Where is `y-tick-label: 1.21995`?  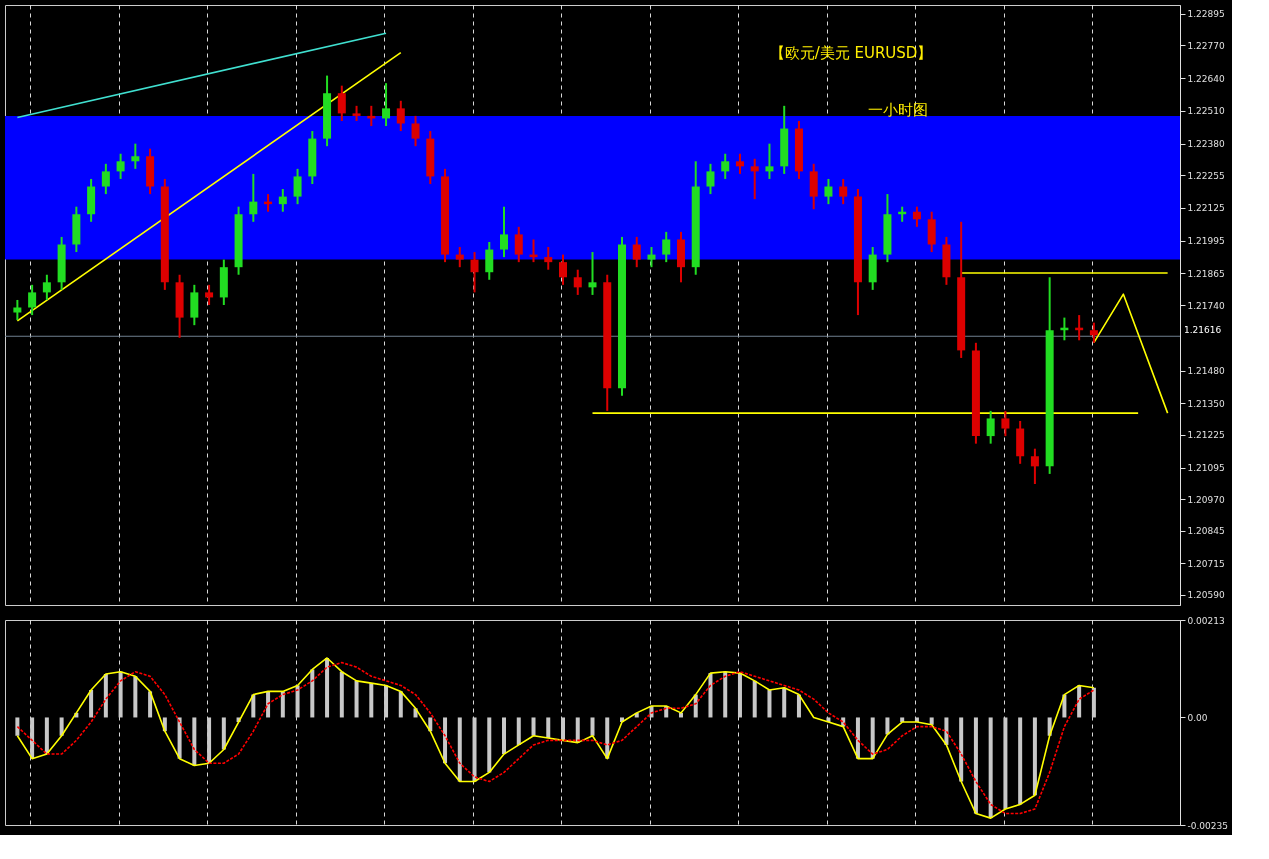 y-tick-label: 1.21995 is located at coordinates (1206, 241).